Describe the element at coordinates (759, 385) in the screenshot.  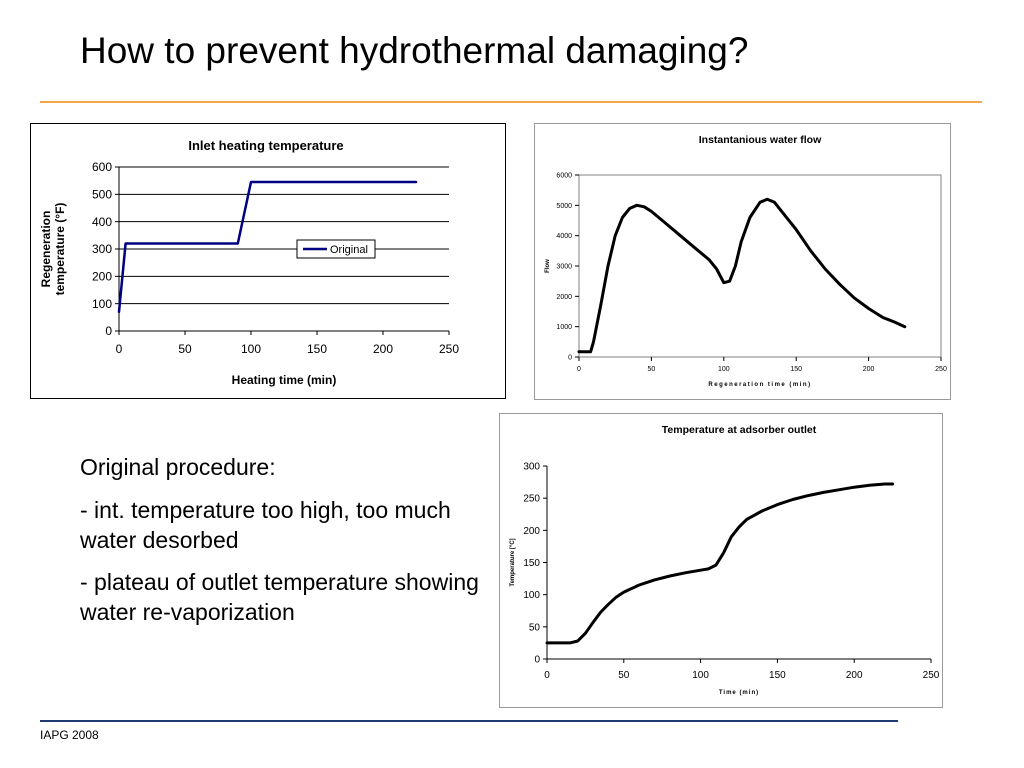
I see `flow-chart-x-axis-label: Regeneration time (min)` at that location.